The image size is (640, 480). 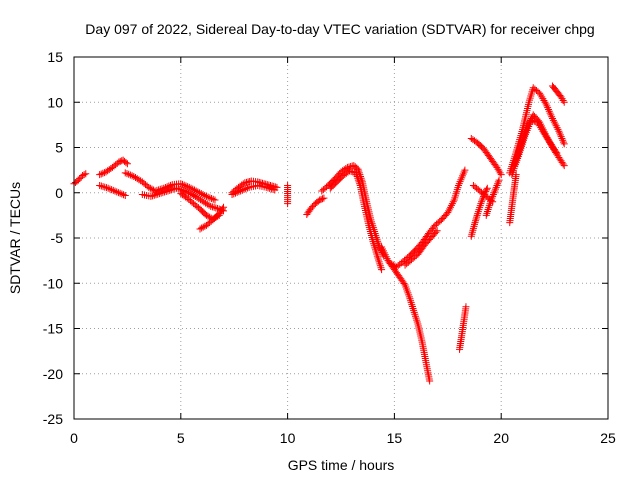 I want to click on y-tick-label: -25, so click(x=53, y=419).